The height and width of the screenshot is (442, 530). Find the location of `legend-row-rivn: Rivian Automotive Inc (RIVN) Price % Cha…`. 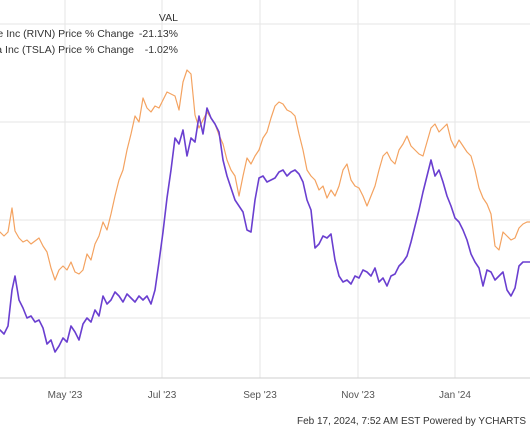

legend-row-rivn: Rivian Automotive Inc (RIVN) Price % Cha… is located at coordinates (89, 34).